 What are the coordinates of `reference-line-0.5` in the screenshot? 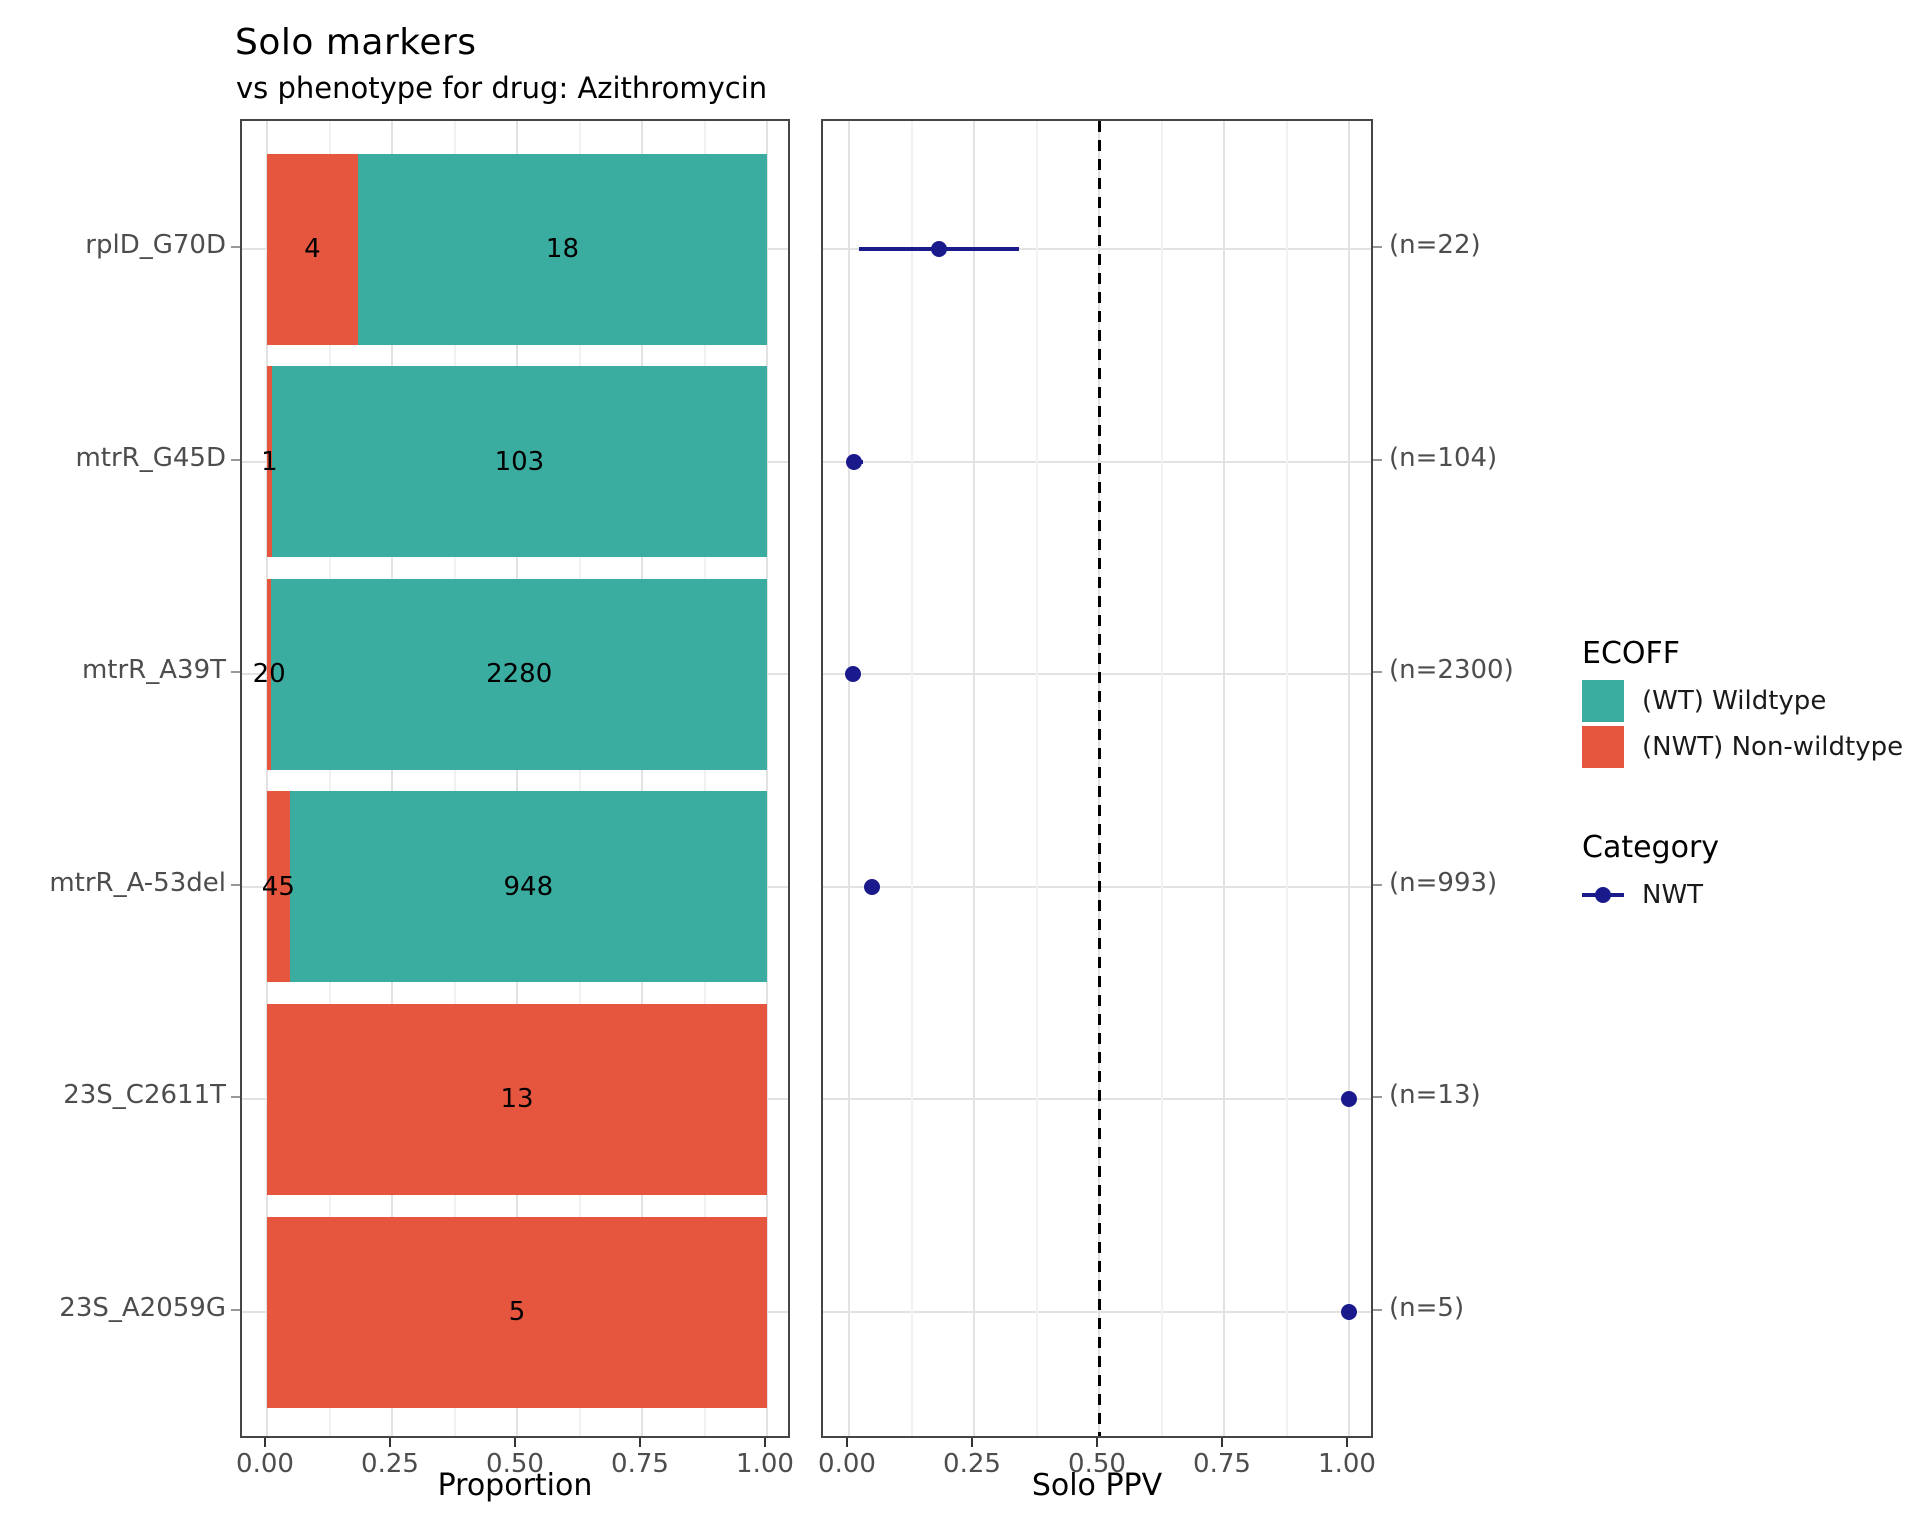 It's located at (1099, 778).